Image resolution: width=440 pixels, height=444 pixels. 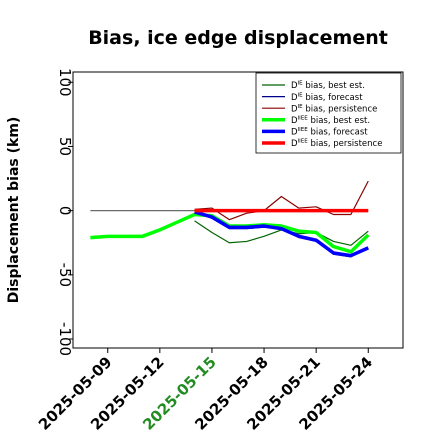 I want to click on legend-box, so click(x=328, y=113).